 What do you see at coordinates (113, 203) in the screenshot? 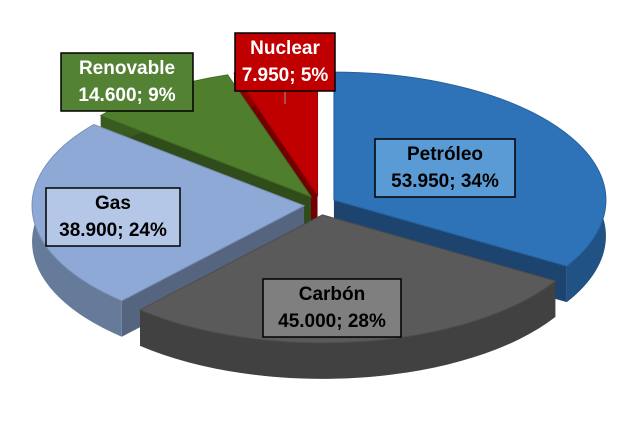
I see `slice-name: Gas` at bounding box center [113, 203].